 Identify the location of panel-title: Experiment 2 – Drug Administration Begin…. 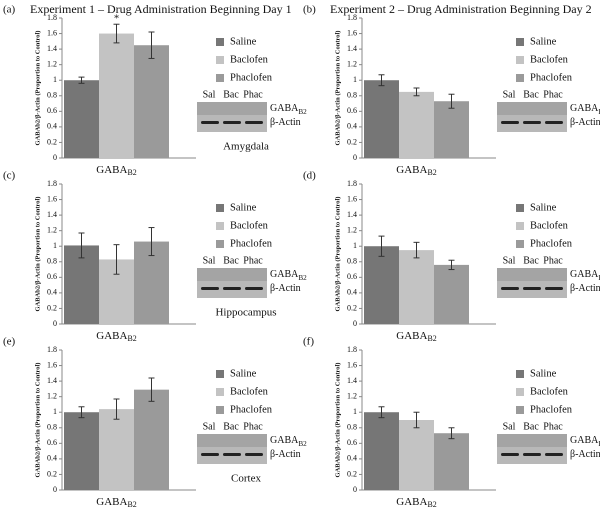
(461, 9).